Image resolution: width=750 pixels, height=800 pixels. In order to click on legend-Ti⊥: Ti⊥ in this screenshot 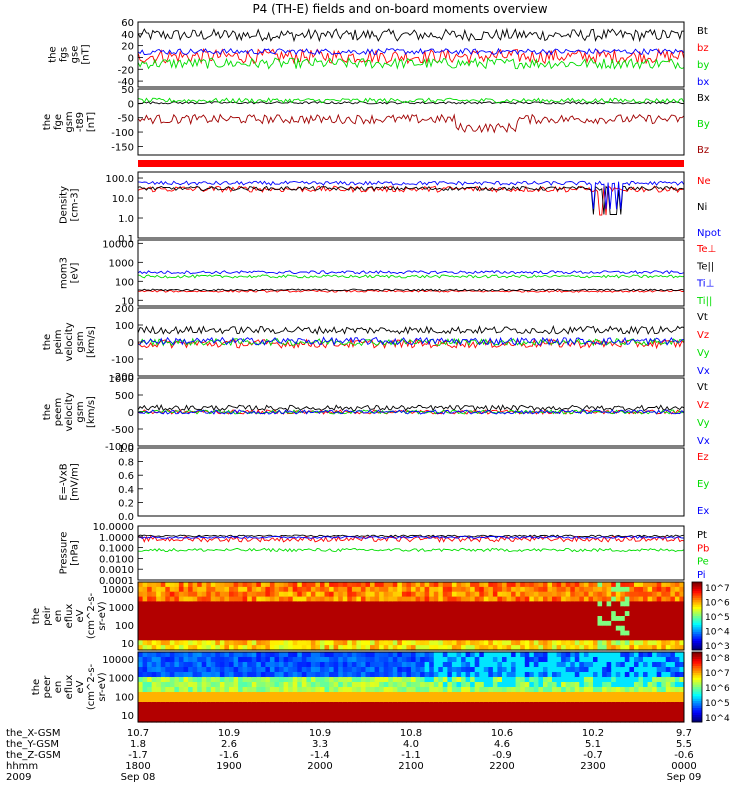, I will do `click(705, 284)`.